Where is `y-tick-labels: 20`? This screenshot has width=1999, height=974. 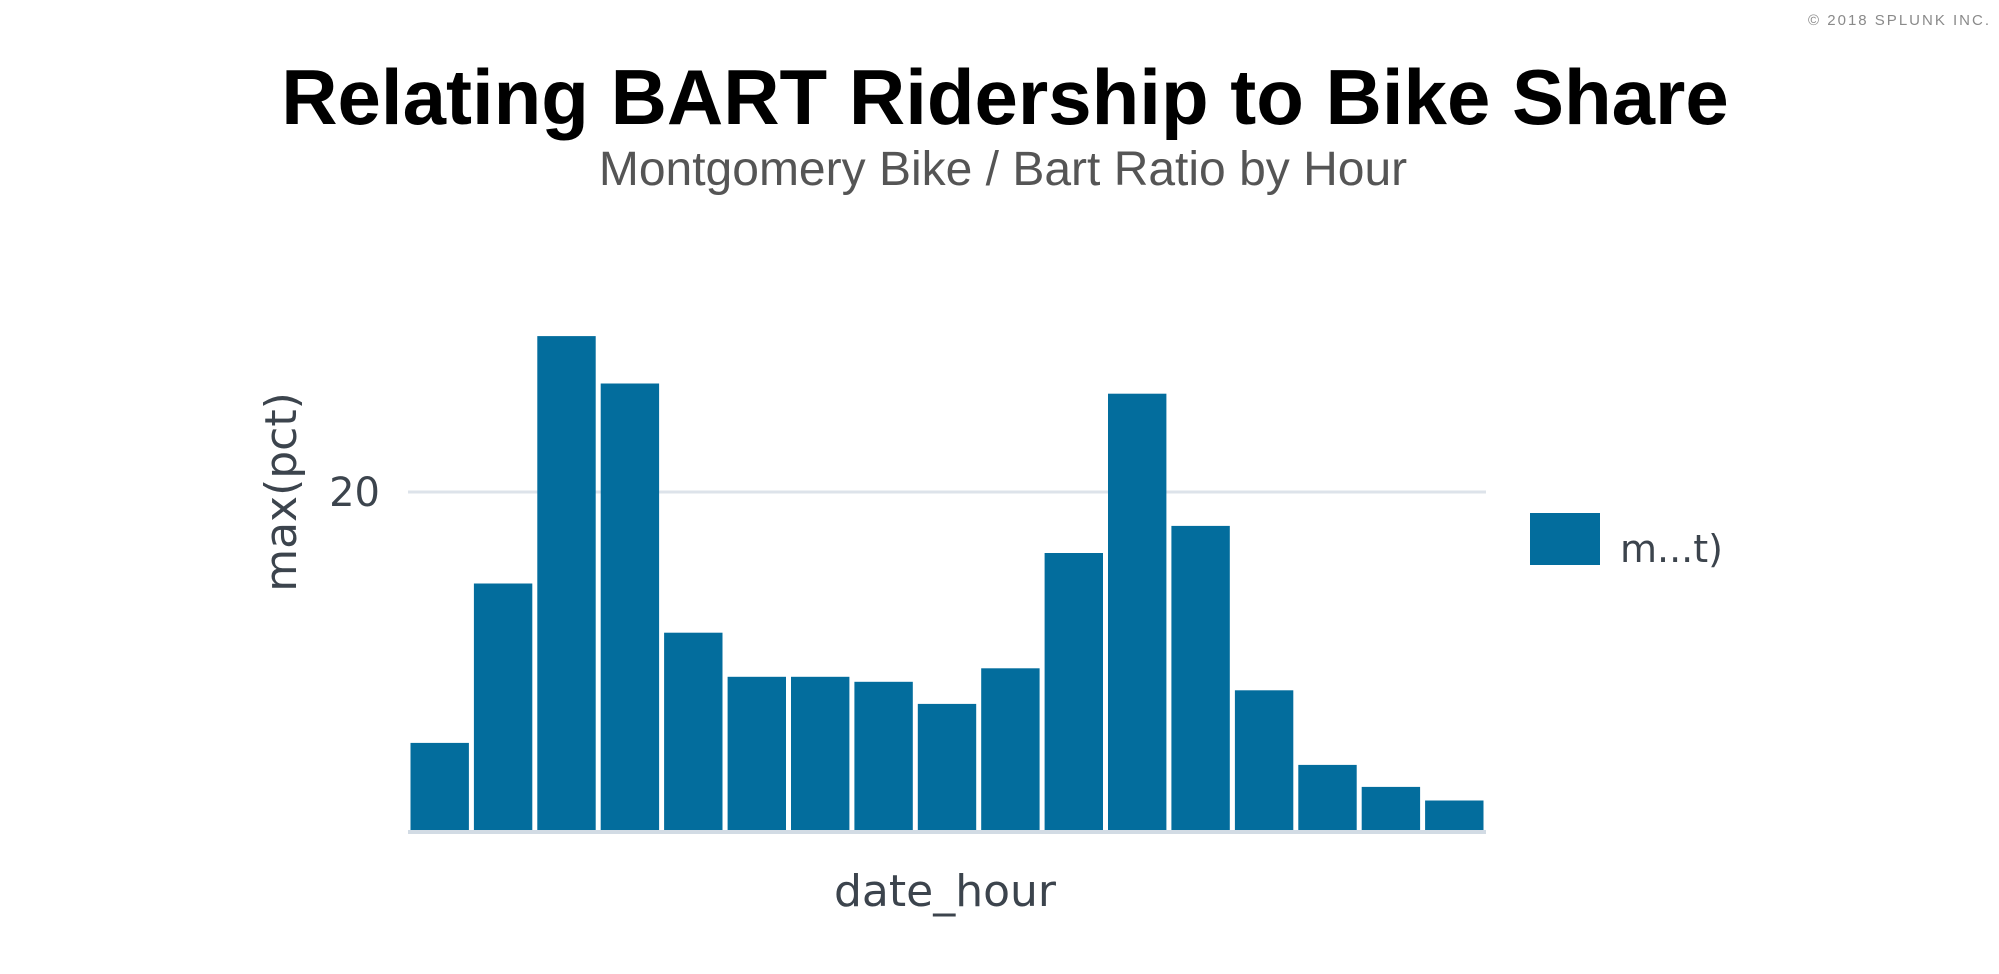
y-tick-labels: 20 is located at coordinates (354, 493).